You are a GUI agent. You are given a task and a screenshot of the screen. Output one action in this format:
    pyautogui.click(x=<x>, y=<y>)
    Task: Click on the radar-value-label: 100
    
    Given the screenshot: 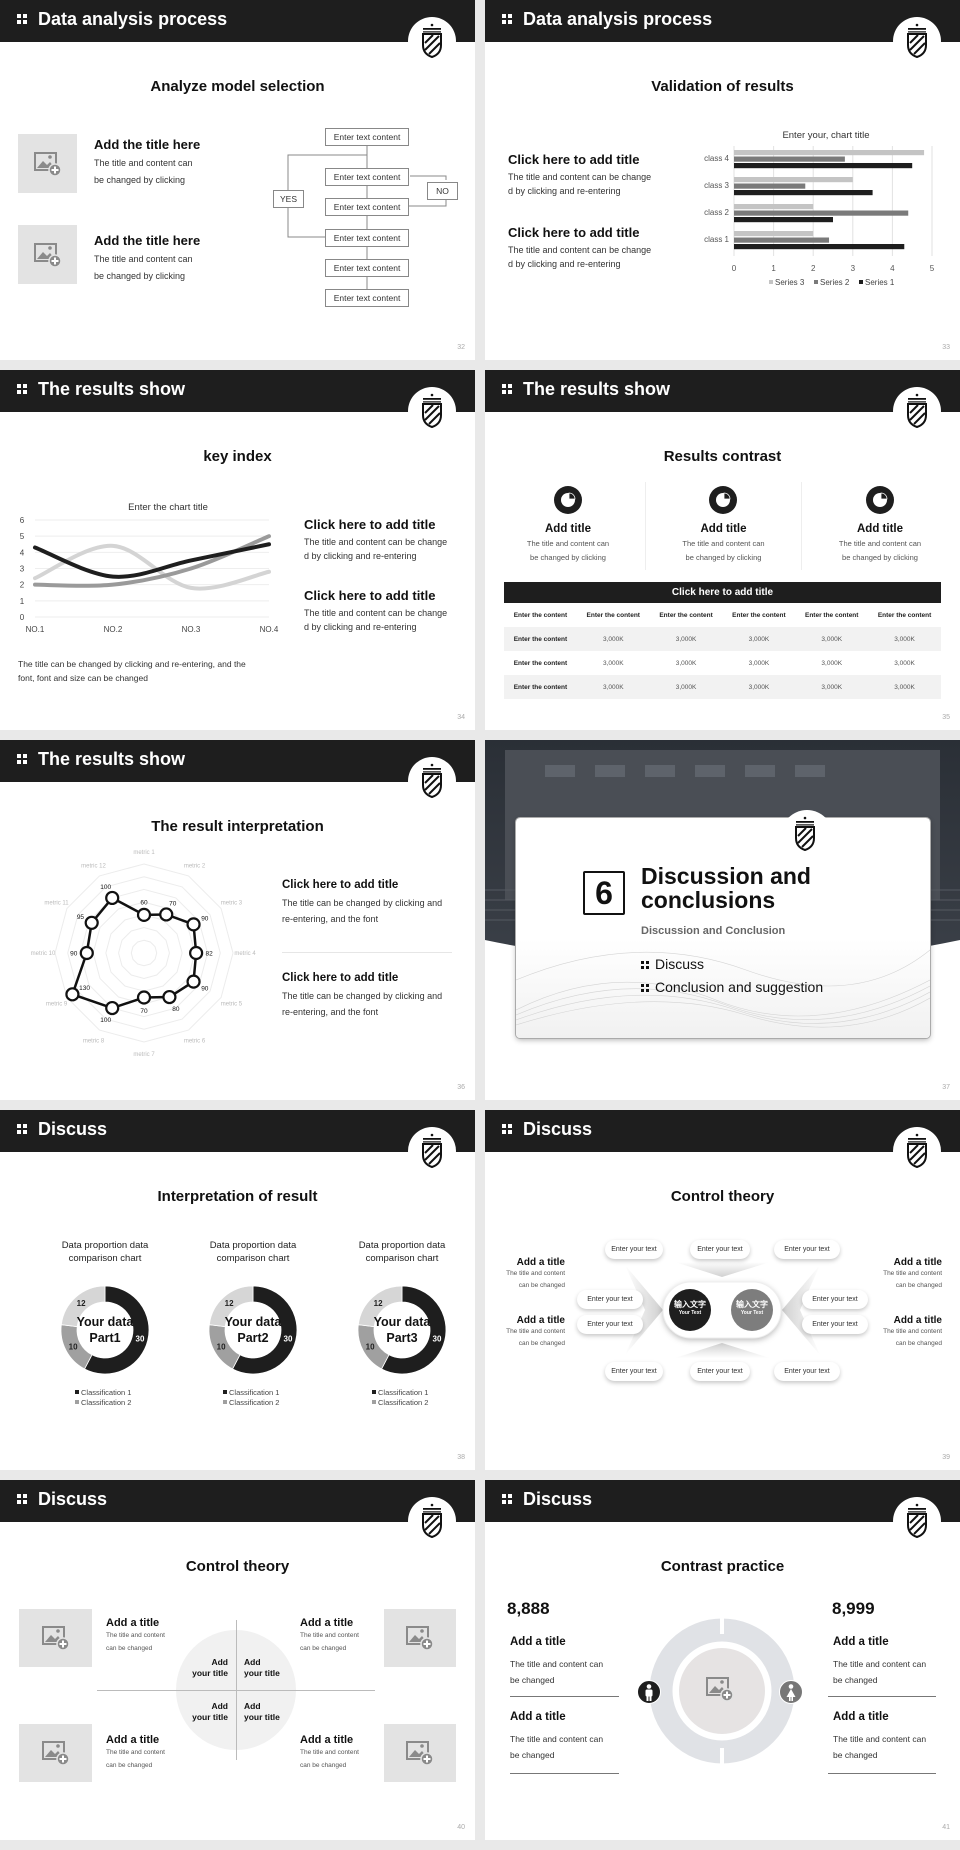 What is the action you would take?
    pyautogui.click(x=105, y=1020)
    